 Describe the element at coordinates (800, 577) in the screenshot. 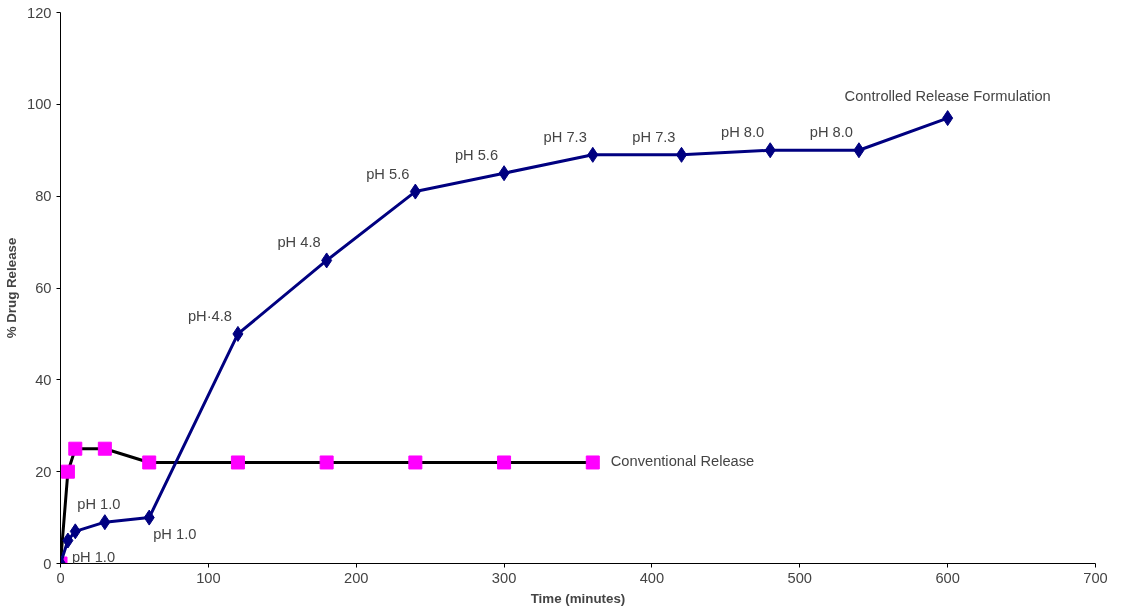

I see `x-tick-label: 500` at that location.